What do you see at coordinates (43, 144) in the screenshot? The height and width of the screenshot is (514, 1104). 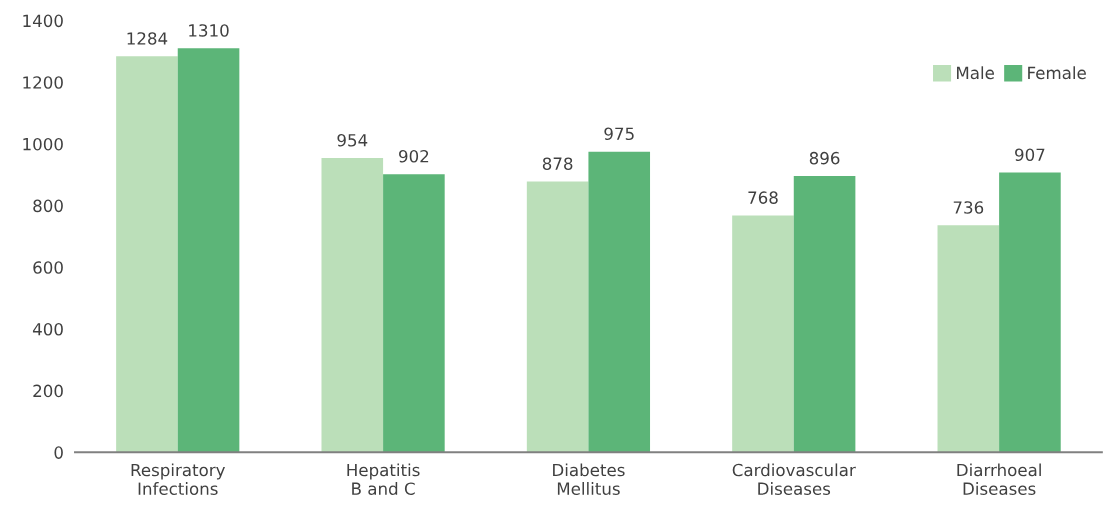 I see `y-tick-label: 1000` at bounding box center [43, 144].